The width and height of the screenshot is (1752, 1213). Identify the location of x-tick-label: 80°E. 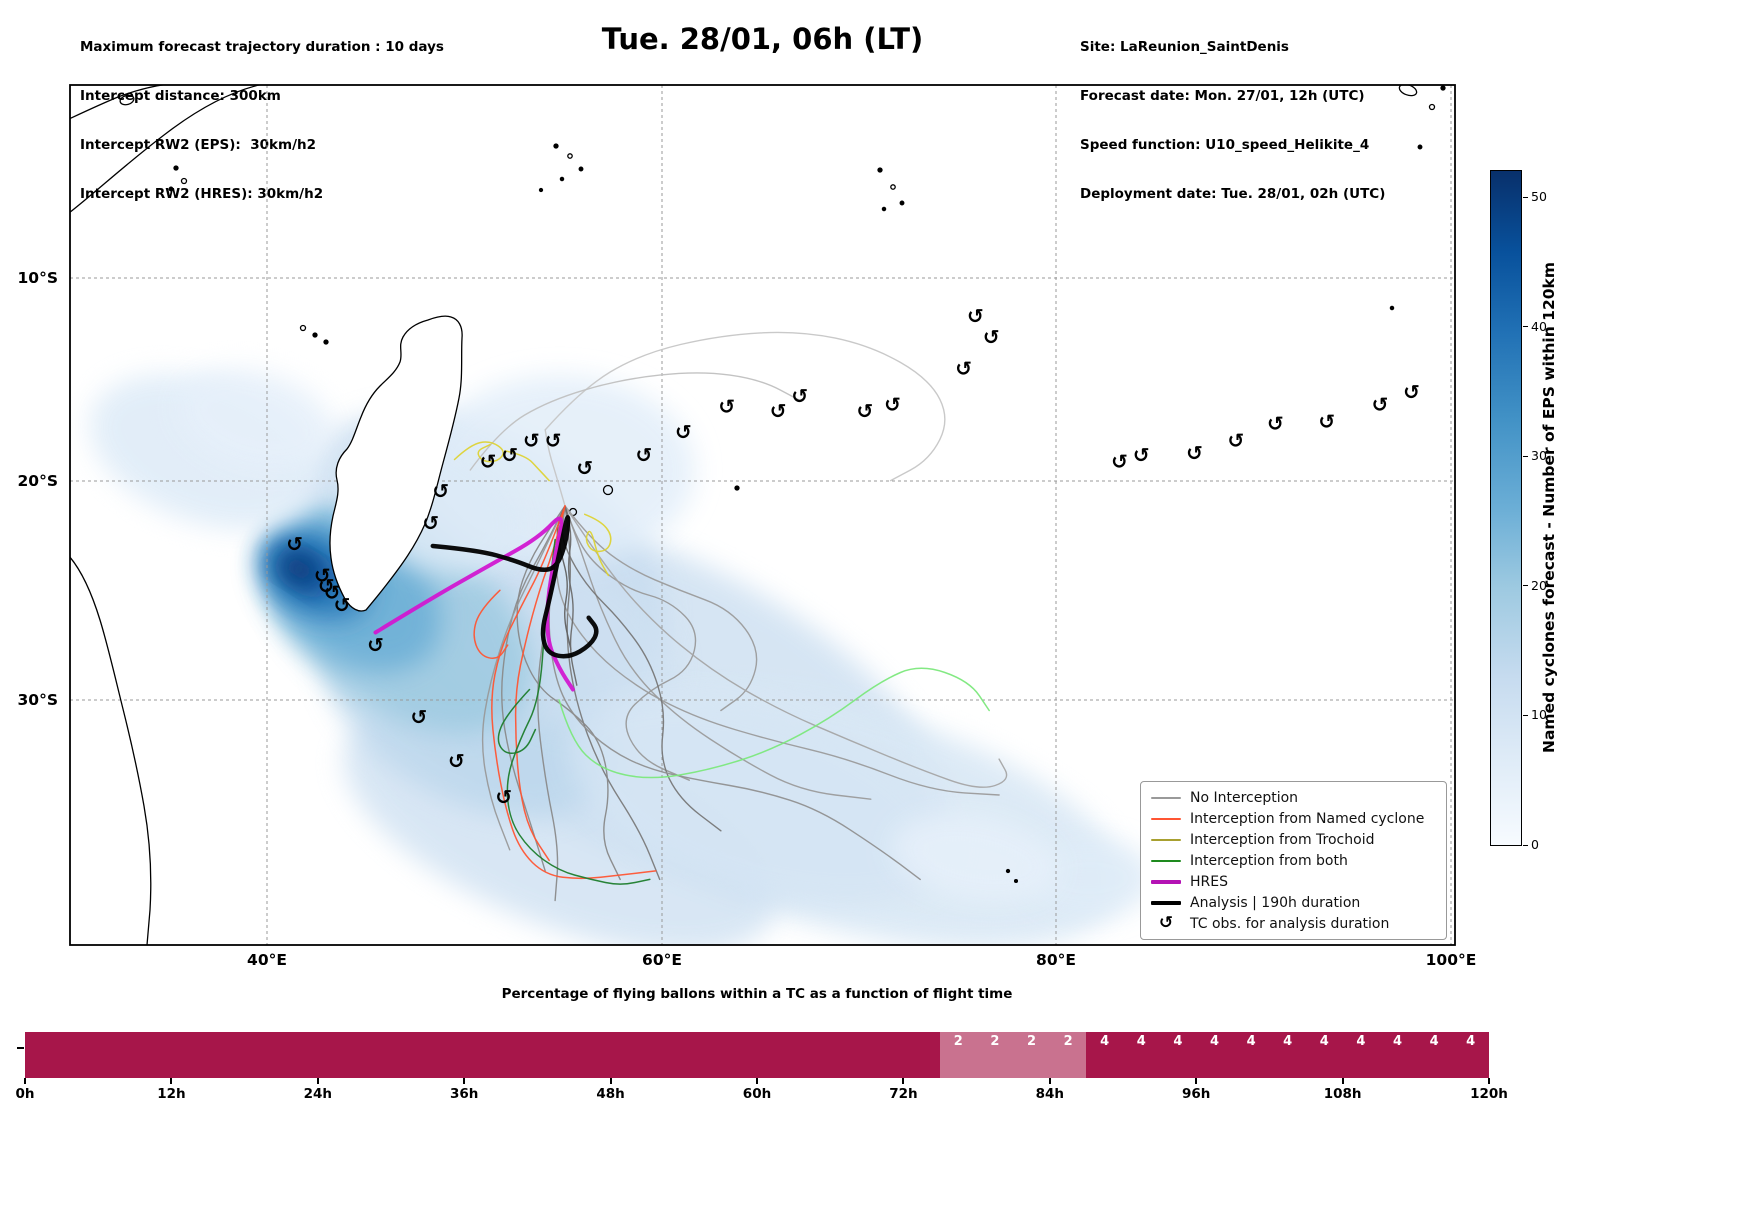
(1056, 960).